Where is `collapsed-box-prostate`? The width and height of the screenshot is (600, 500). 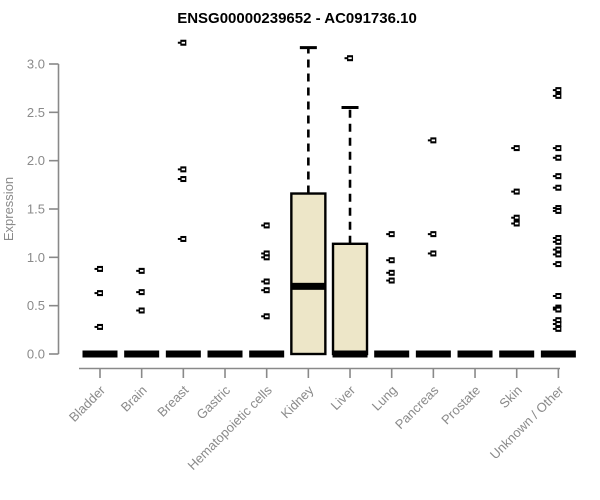 collapsed-box-prostate is located at coordinates (475, 354).